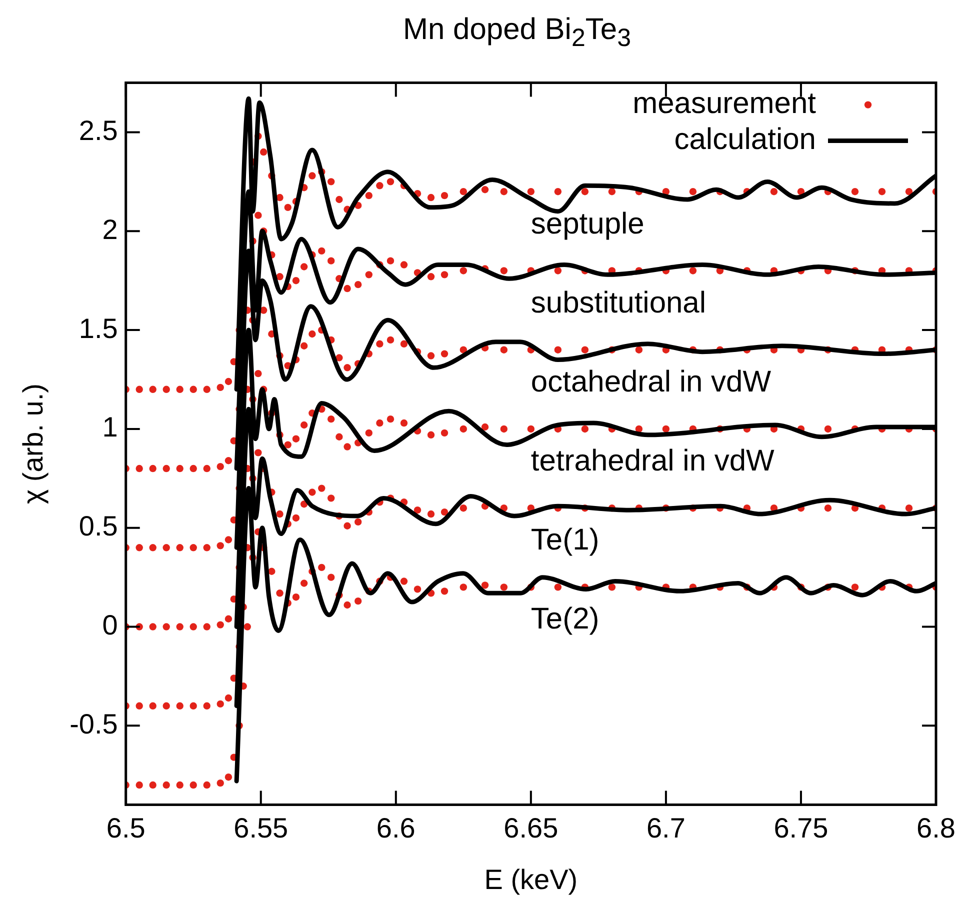 Image resolution: width=974 pixels, height=919 pixels. What do you see at coordinates (98, 526) in the screenshot?
I see `y-tick-label: 0.5` at bounding box center [98, 526].